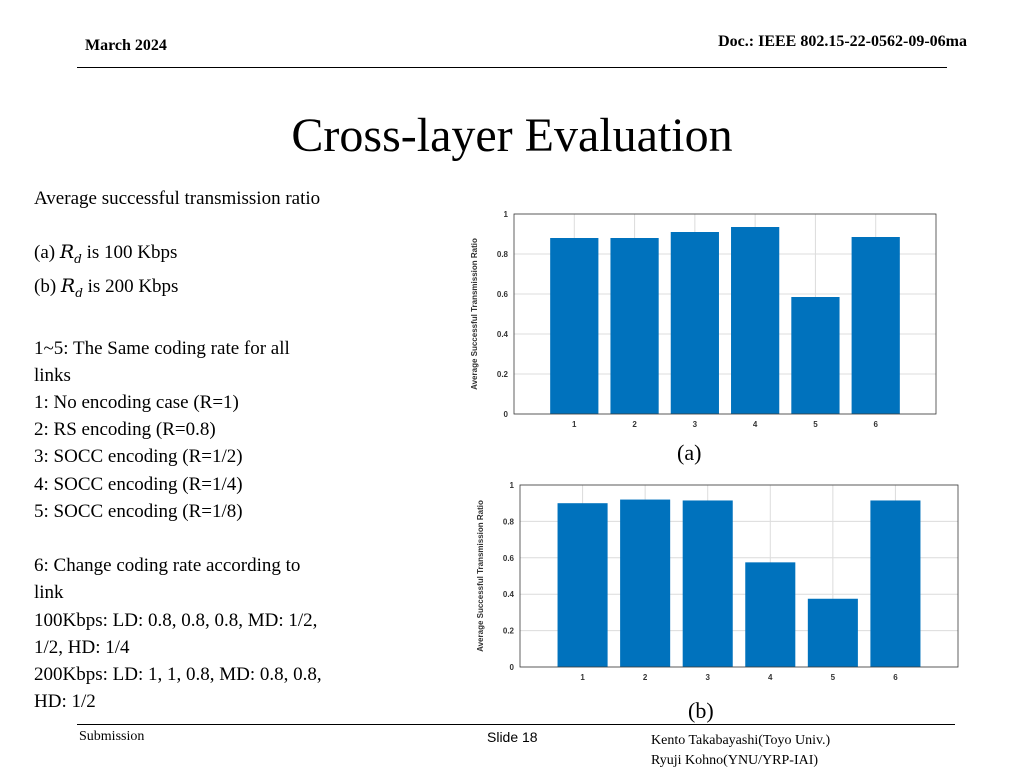  What do you see at coordinates (138, 457) in the screenshot?
I see `case-3-line: 3: SOCC encoding (R=1/2)` at bounding box center [138, 457].